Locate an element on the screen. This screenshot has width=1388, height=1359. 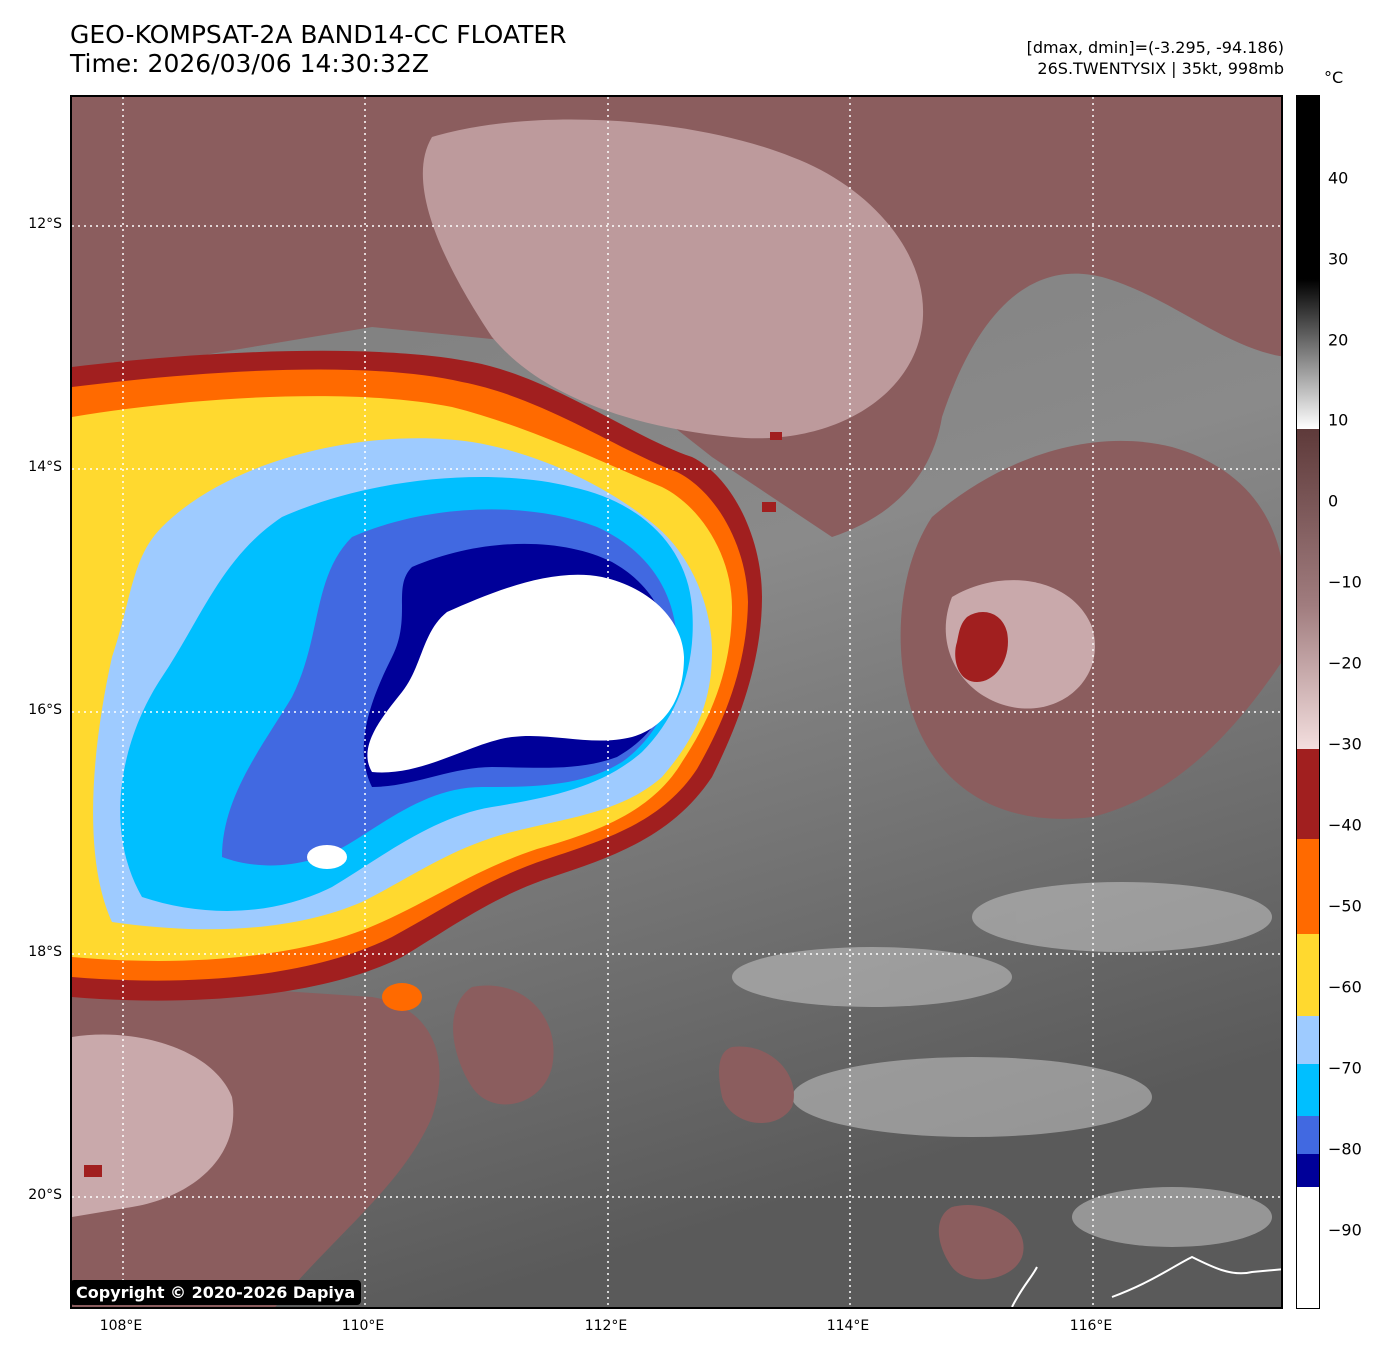
colorbar-navy-segment is located at coordinates (1308, 1170).